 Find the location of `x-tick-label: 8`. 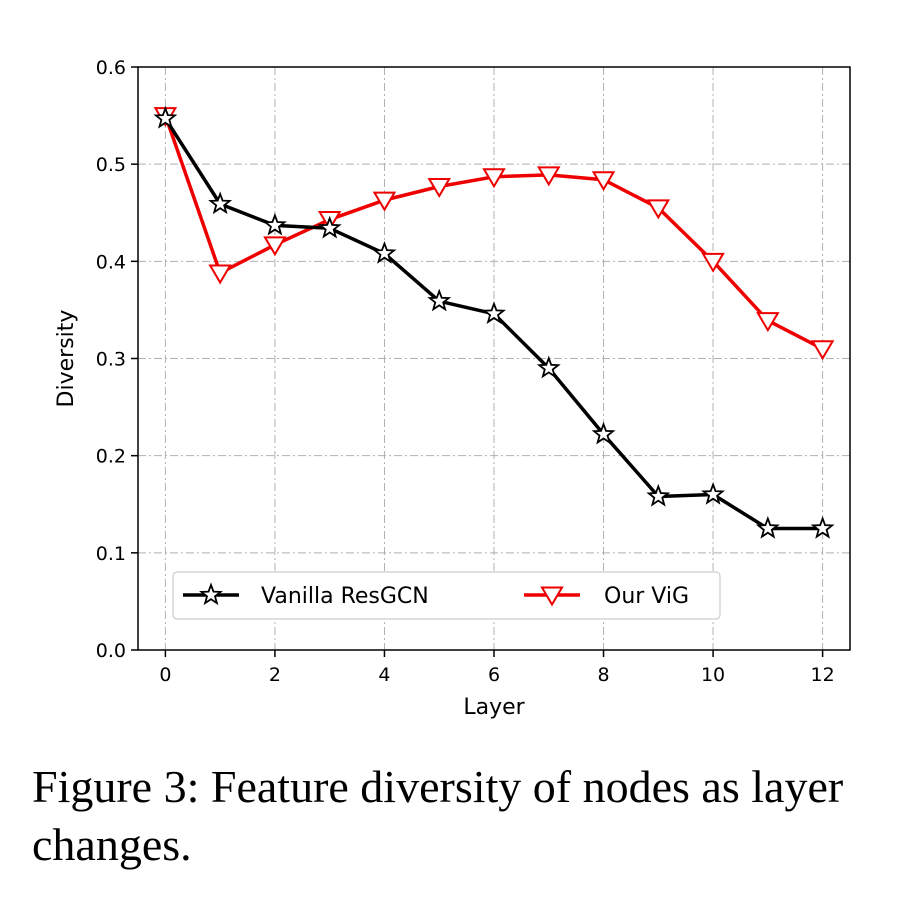

x-tick-label: 8 is located at coordinates (603, 675).